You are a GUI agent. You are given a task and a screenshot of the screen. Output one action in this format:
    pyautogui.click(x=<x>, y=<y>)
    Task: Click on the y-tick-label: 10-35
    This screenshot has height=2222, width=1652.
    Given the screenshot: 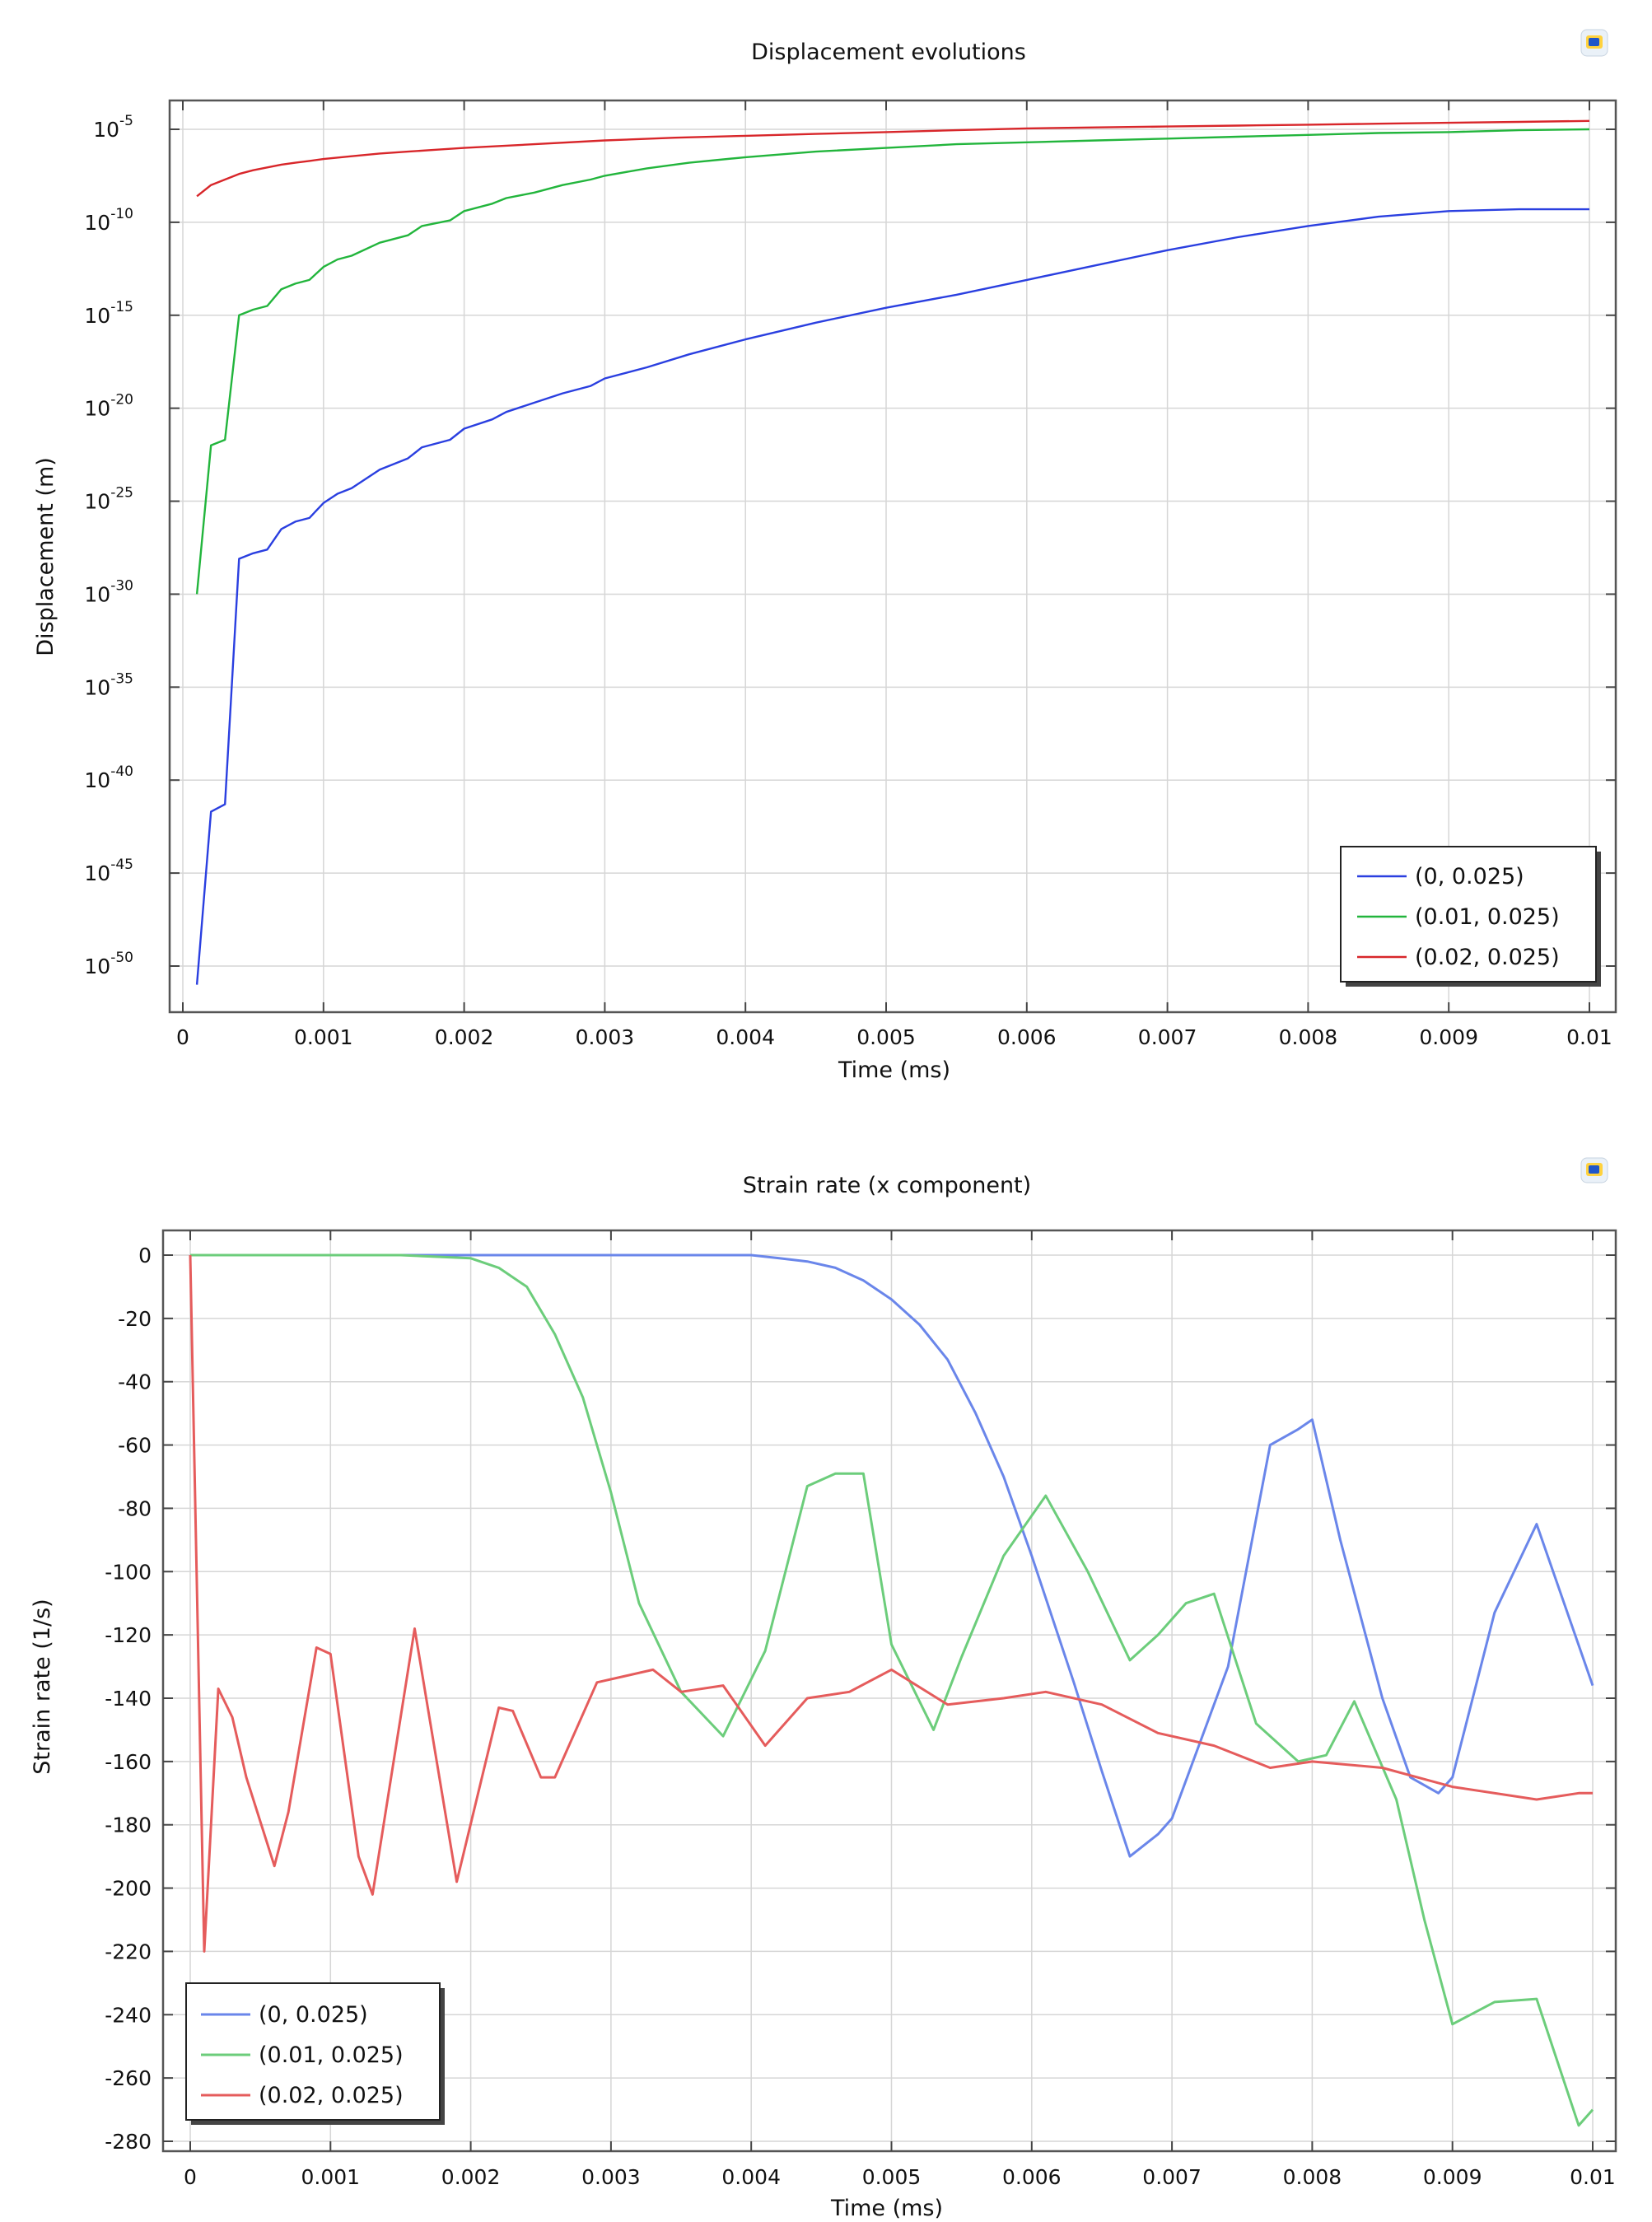 What is the action you would take?
    pyautogui.click(x=108, y=684)
    